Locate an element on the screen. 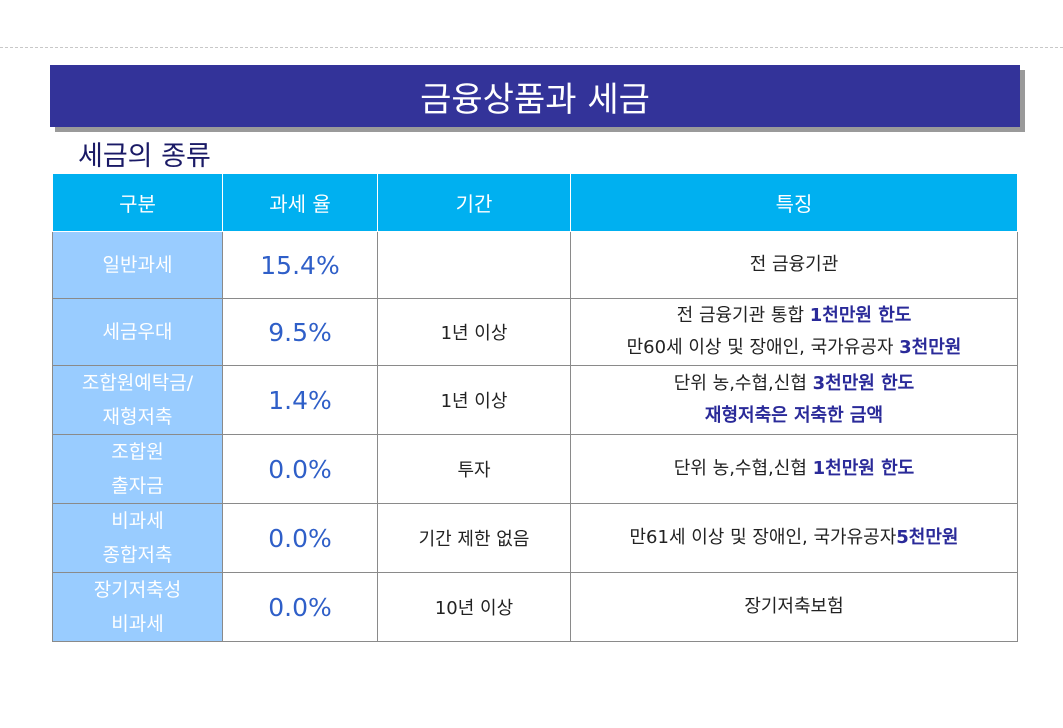 The height and width of the screenshot is (728, 1063). feature-line: 전 금융기관 is located at coordinates (794, 265).